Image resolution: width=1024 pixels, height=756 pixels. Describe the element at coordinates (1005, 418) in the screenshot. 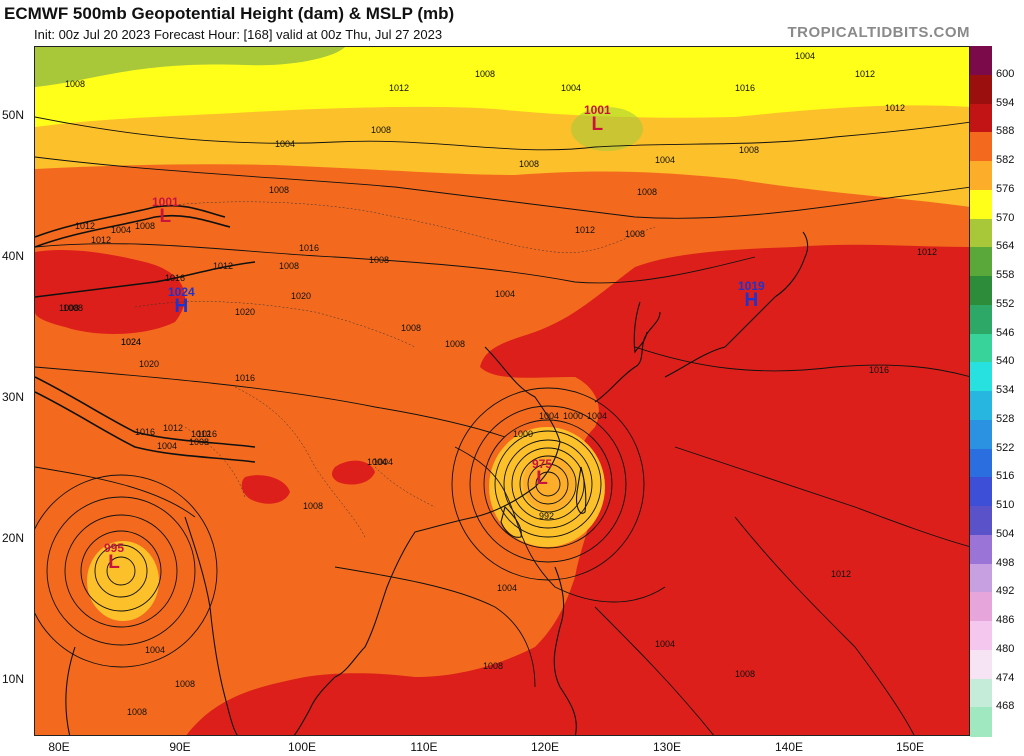

I see `colorbar-label: 528` at that location.